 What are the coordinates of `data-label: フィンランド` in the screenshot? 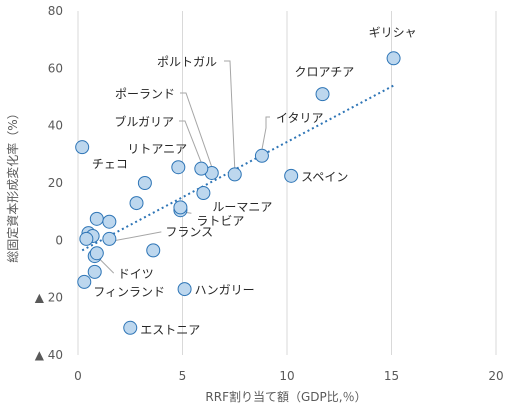 It's located at (129, 292).